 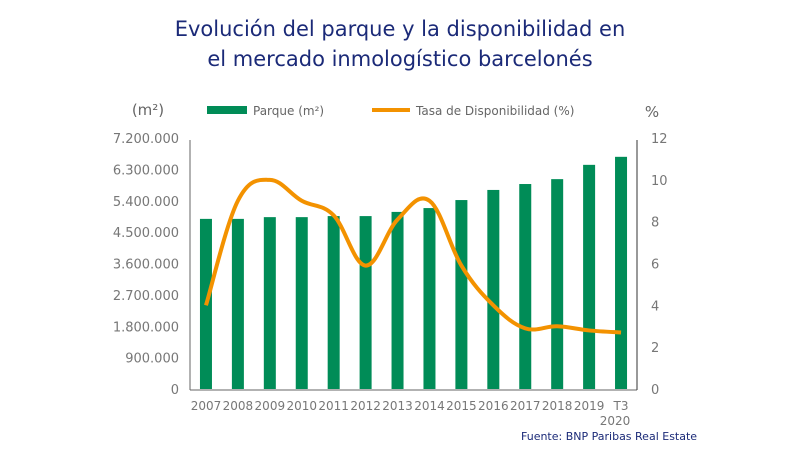 I want to click on legend-label-tasa: Tasa de Disponibilidad (%), so click(x=494, y=111).